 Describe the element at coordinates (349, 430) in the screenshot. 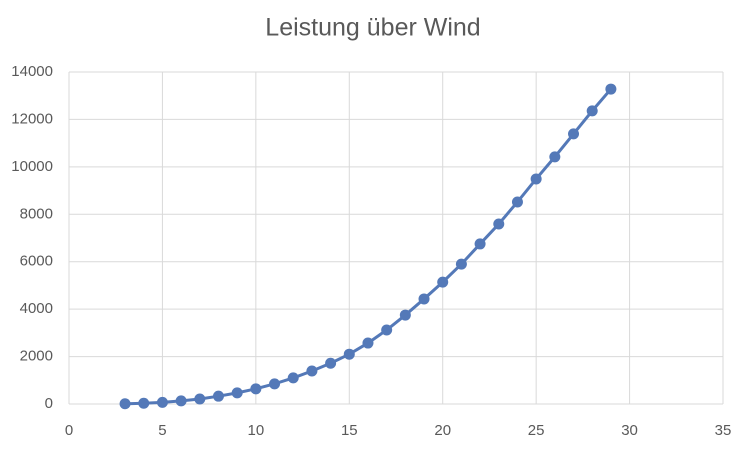

I see `x-tick-label: 15` at that location.